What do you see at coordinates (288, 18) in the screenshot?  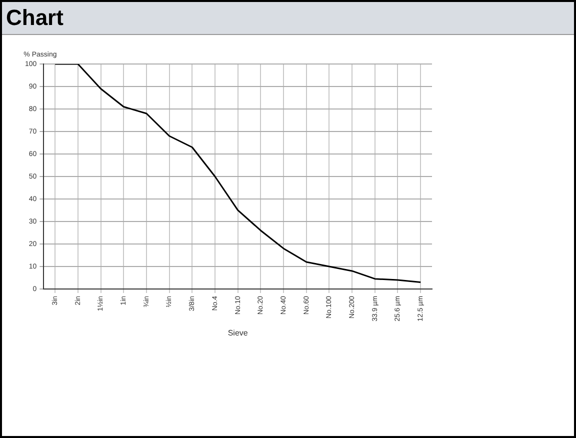 I see `chart-title: Chart` at bounding box center [288, 18].